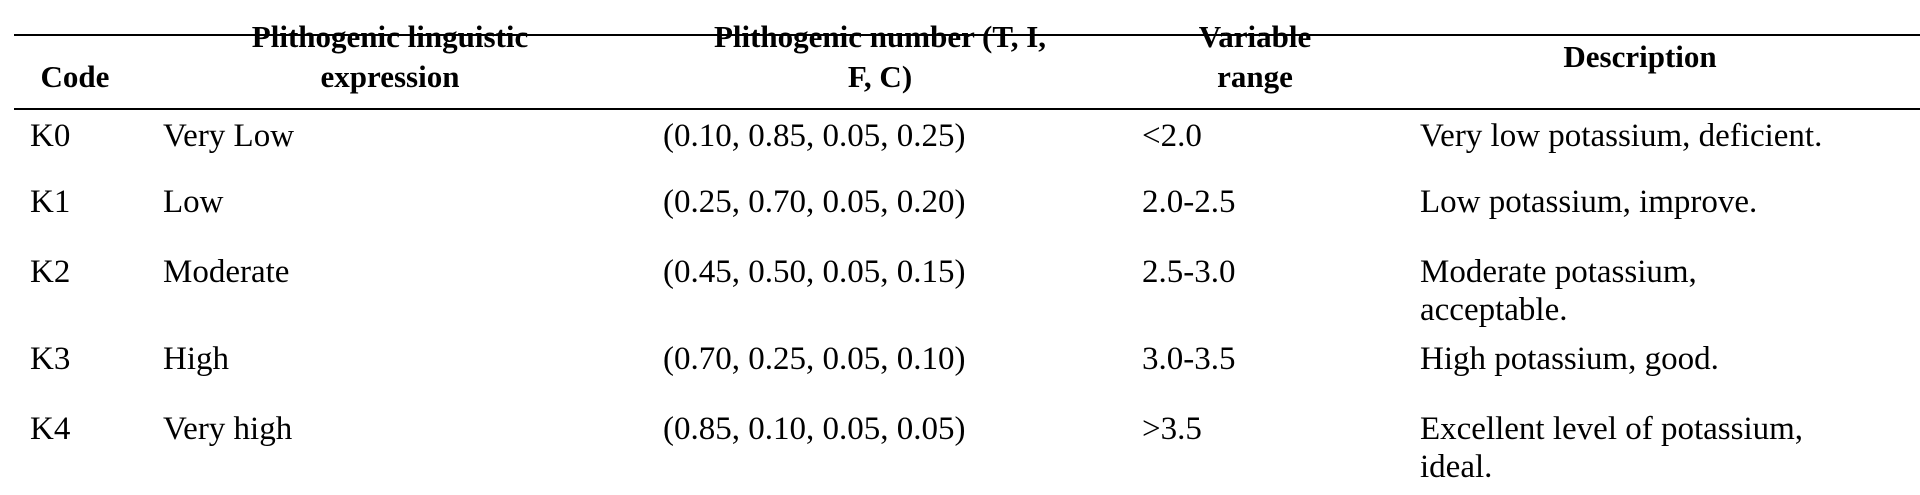  What do you see at coordinates (1172, 429) in the screenshot?
I see `row-range: >3.5` at bounding box center [1172, 429].